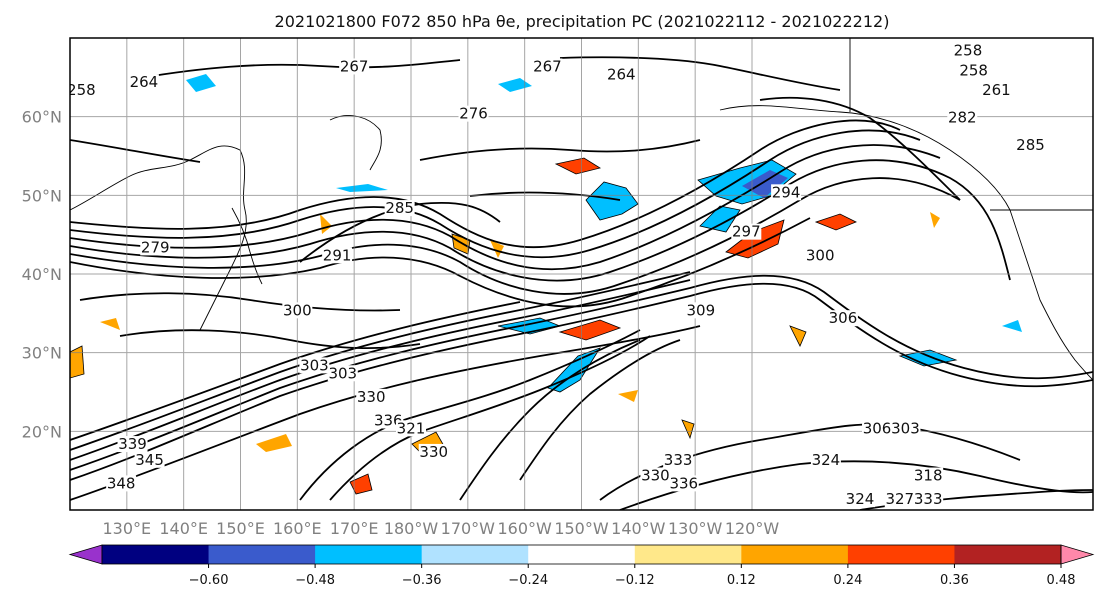 Image resolution: width=1105 pixels, height=603 pixels. What do you see at coordinates (635, 580) in the screenshot?
I see `colorbar-tick-label: −0.12` at bounding box center [635, 580].